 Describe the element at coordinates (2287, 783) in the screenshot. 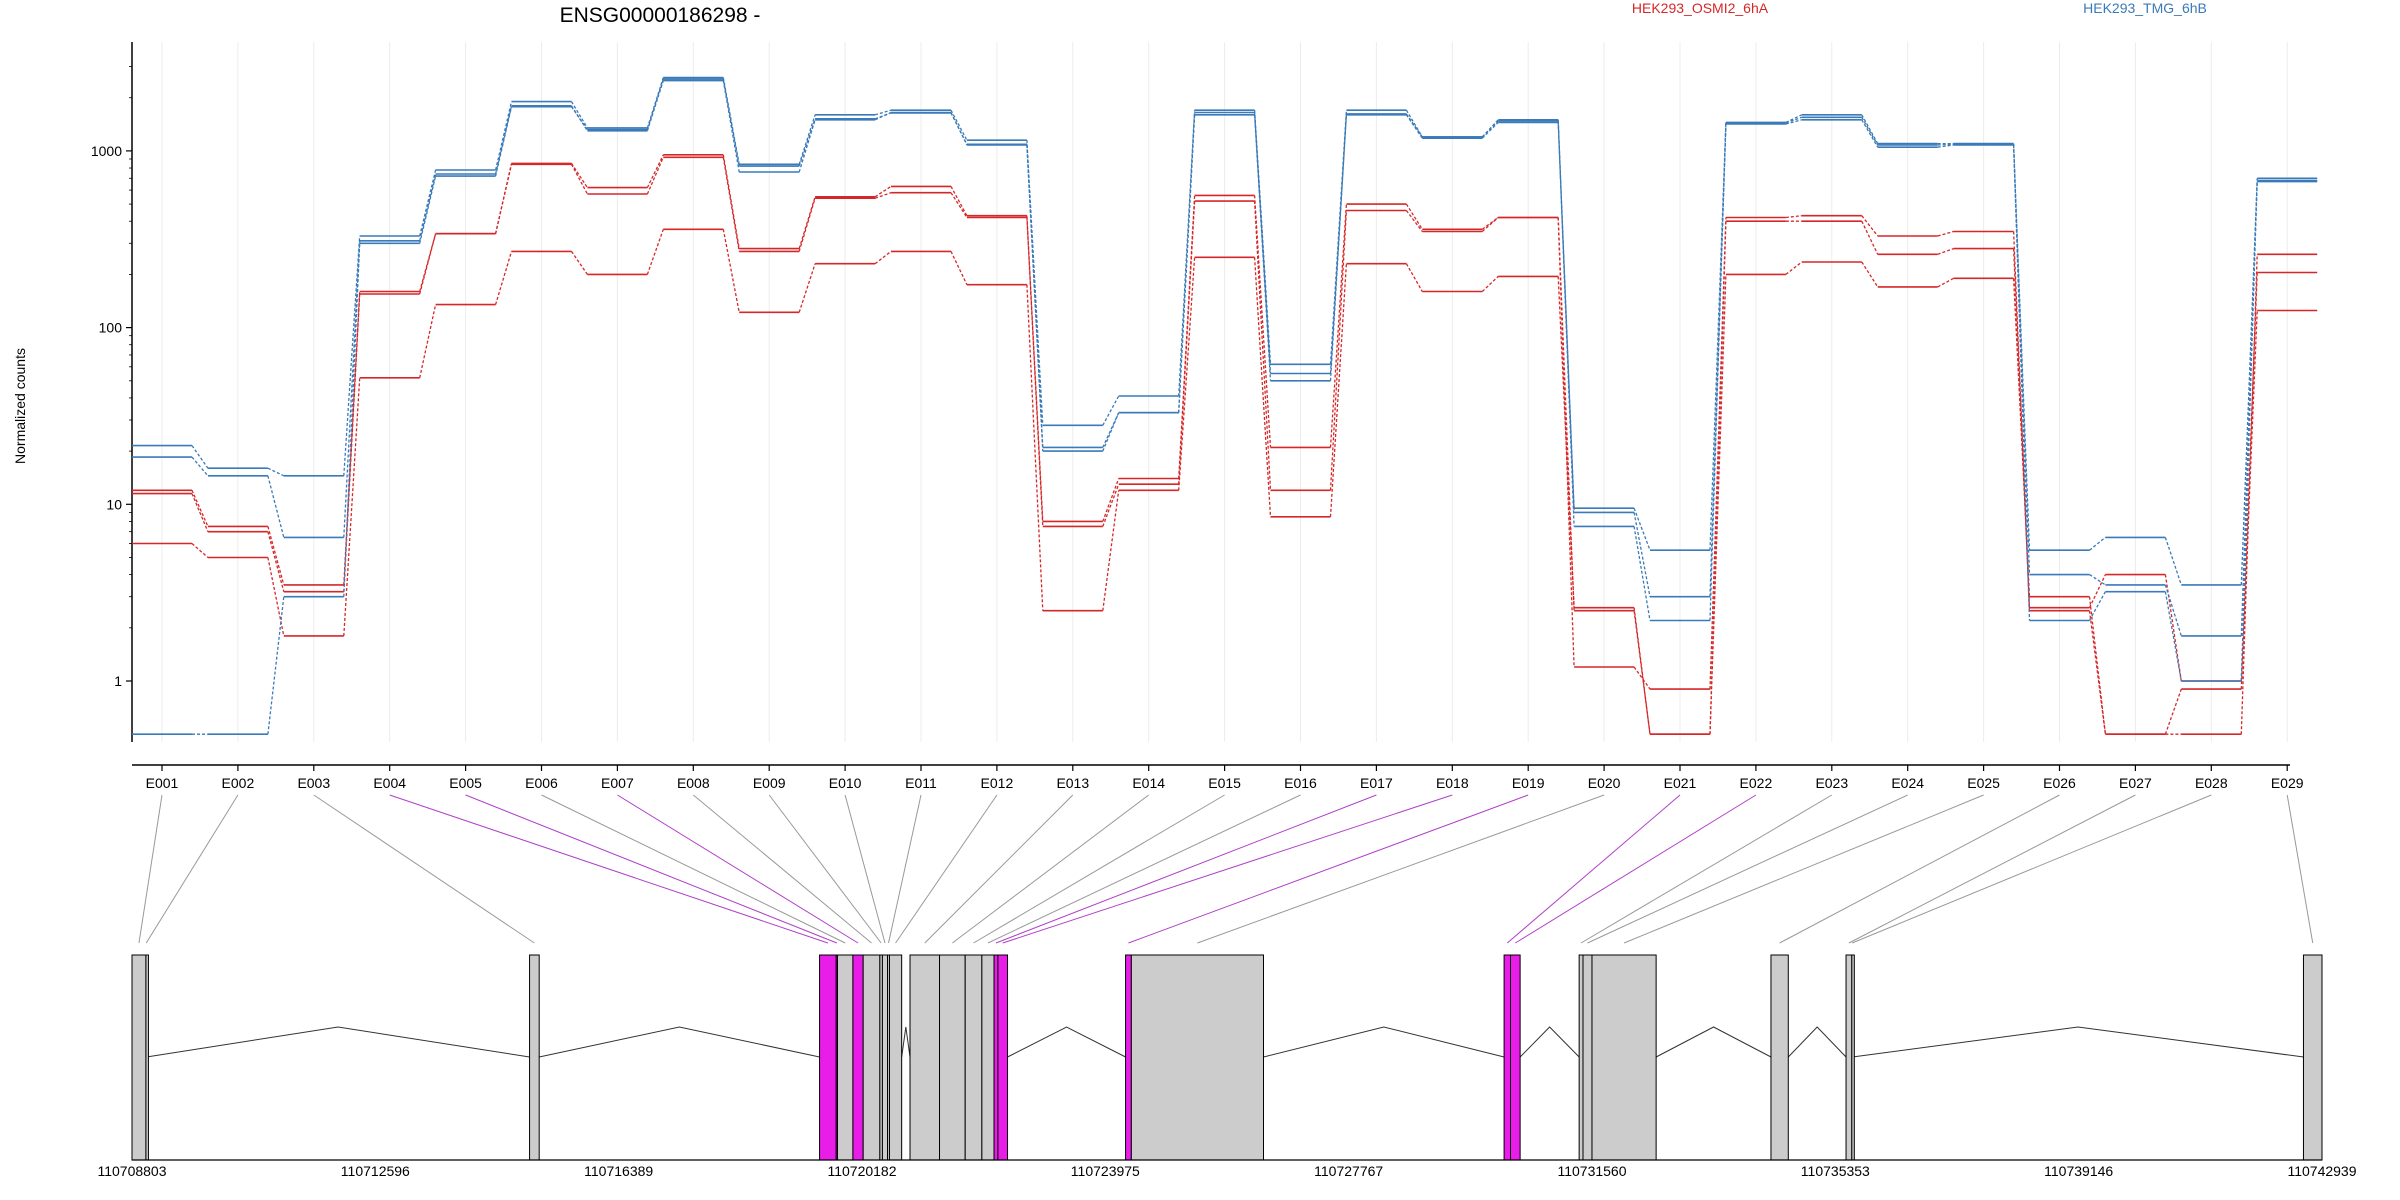

I see `x-tick-label: E029` at that location.